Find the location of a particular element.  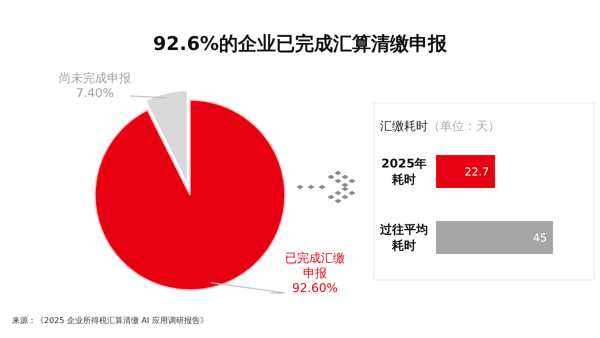

source-note: 来源：《2025 企业所得税汇算清缴 AI 应用调研报告》 is located at coordinates (110, 320).